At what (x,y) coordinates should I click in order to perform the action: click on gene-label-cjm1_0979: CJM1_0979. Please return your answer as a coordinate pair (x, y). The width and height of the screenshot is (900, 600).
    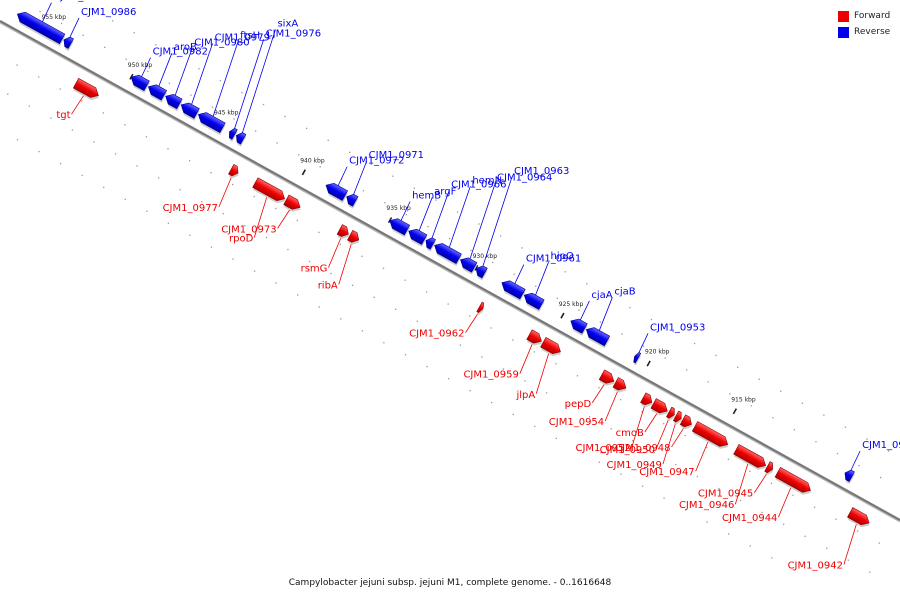
    Looking at the image, I should click on (242, 37).